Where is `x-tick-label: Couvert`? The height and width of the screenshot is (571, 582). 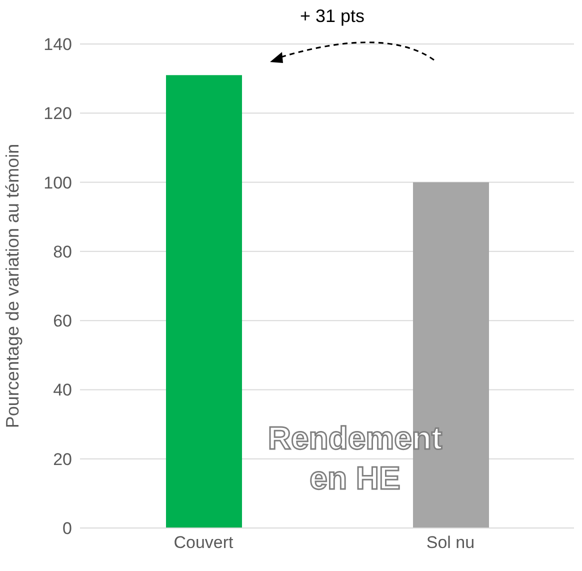
x-tick-label: Couvert is located at coordinates (204, 542).